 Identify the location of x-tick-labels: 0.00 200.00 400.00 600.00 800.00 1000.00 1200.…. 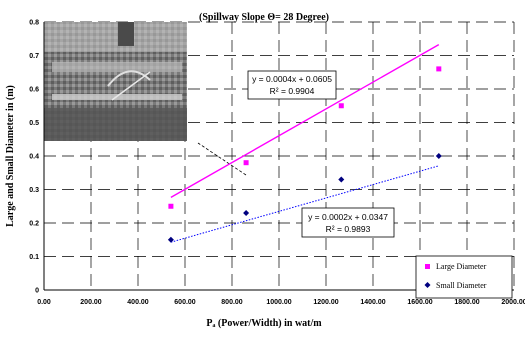
(281, 302).